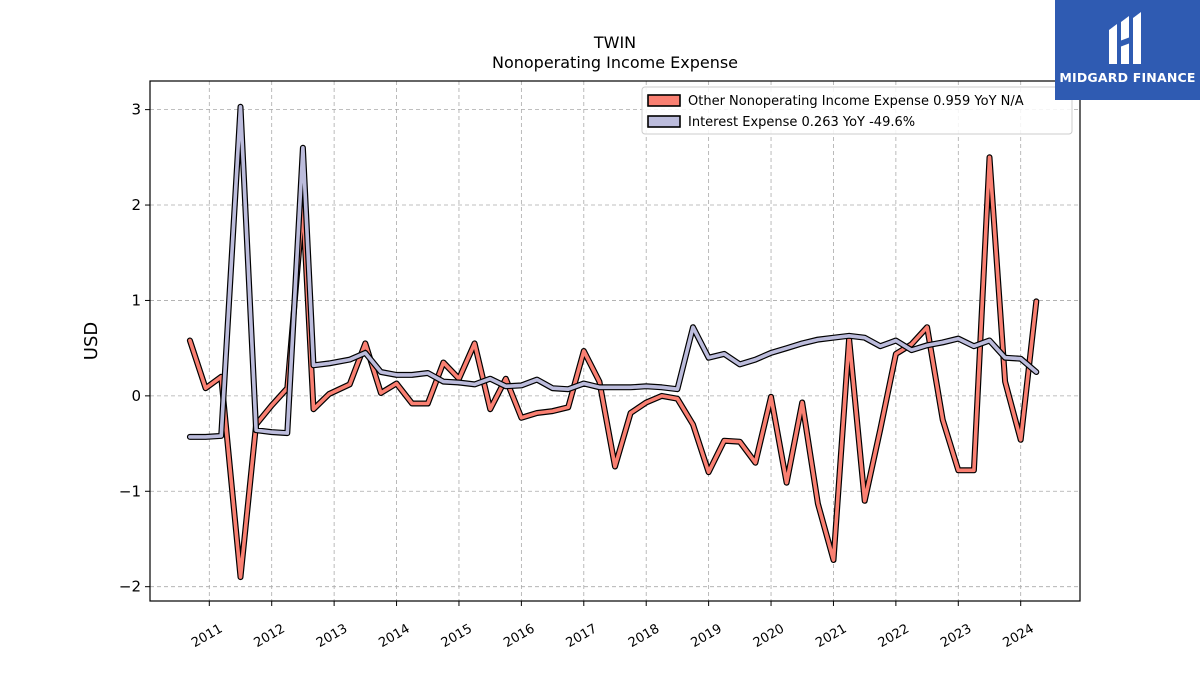 This screenshot has height=675, width=1200. Describe the element at coordinates (130, 587) in the screenshot. I see `y-tick-label: −2` at that location.